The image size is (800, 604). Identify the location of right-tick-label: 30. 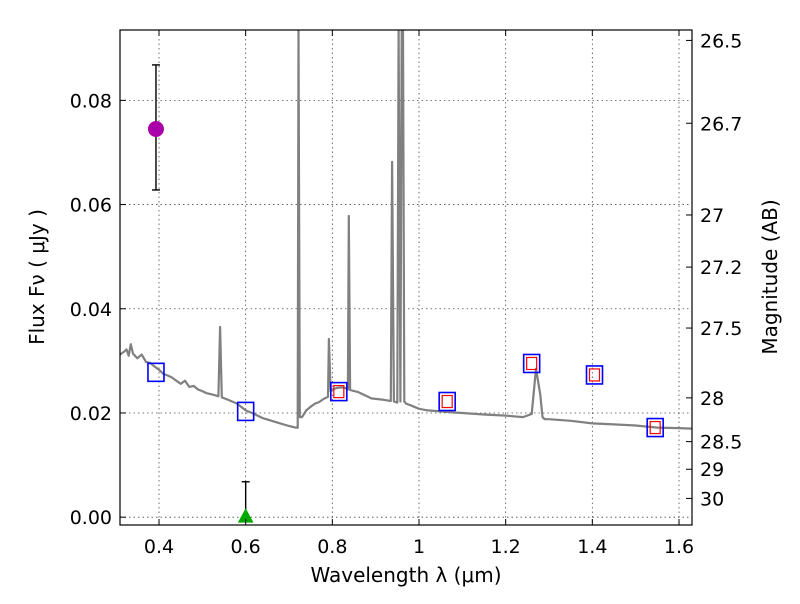
(712, 499).